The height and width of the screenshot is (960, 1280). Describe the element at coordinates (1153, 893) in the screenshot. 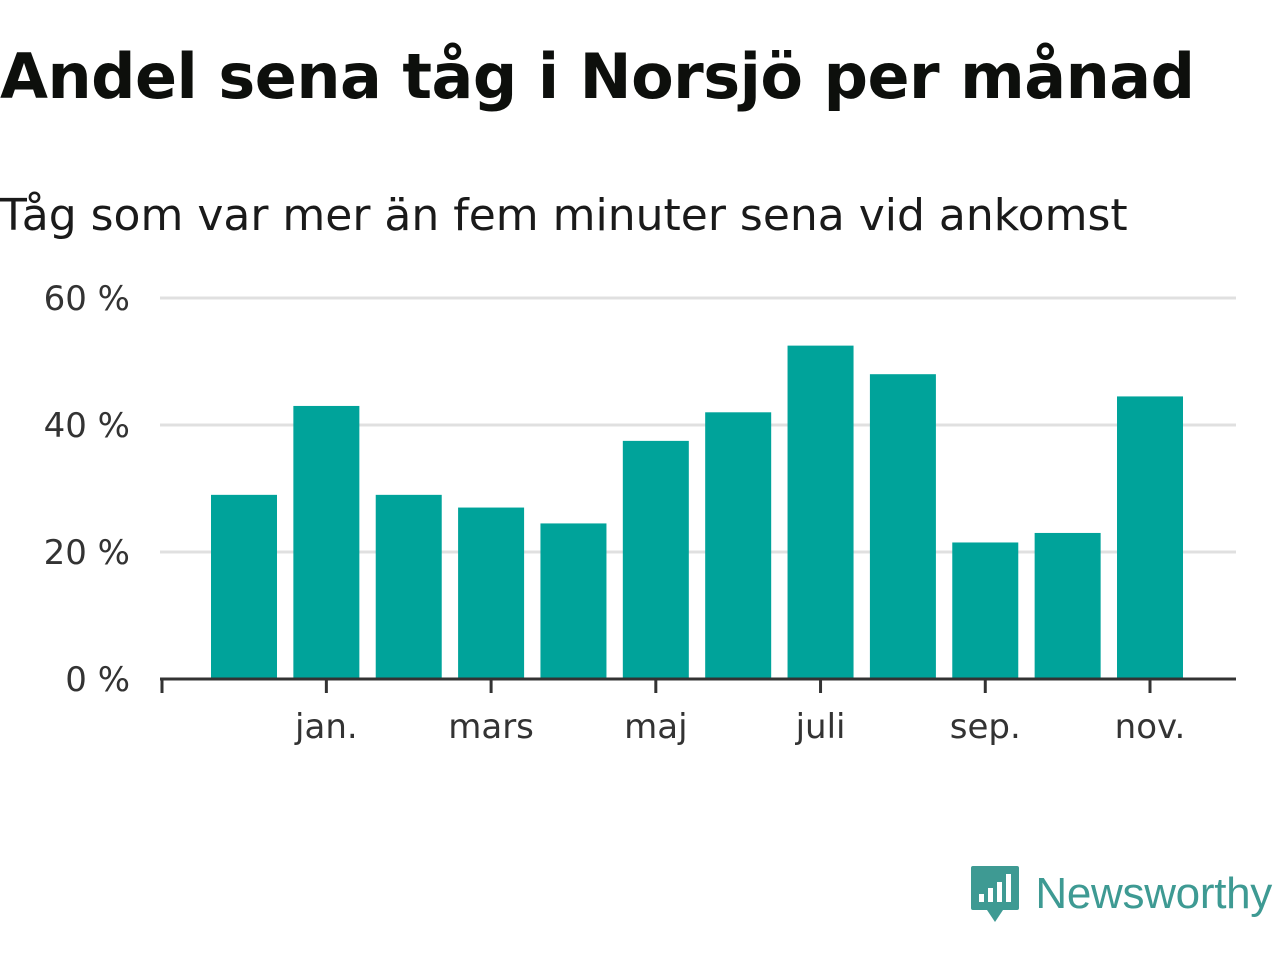

I see `brand-name: Newsworthy` at that location.